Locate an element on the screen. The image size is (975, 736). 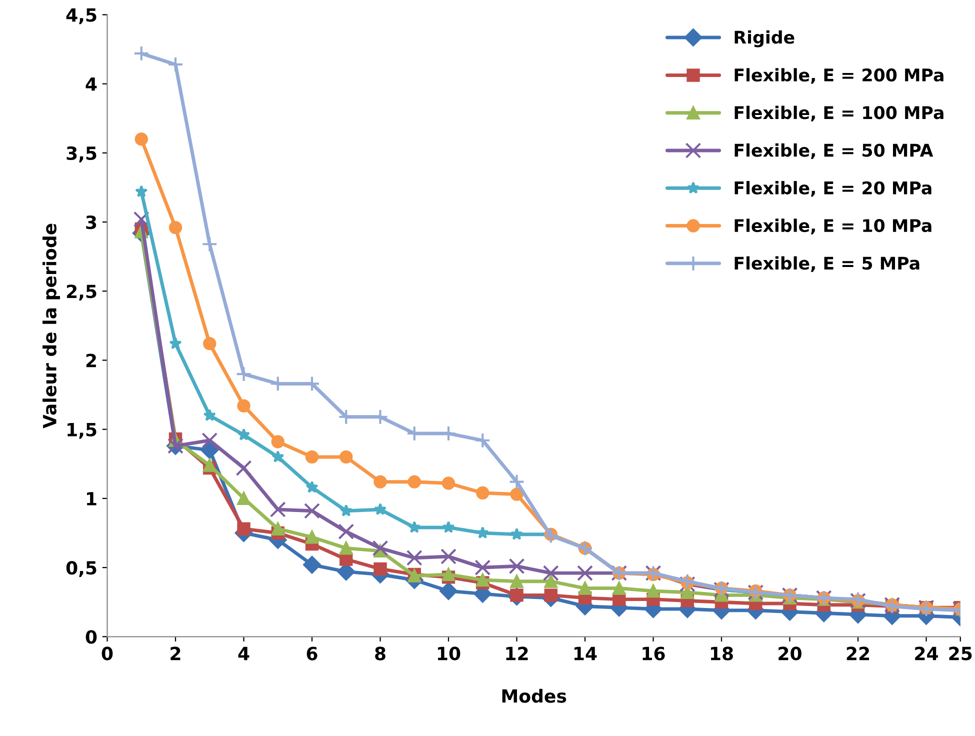
y-axis-title: Valeur de la periode is located at coordinates (51, 326).